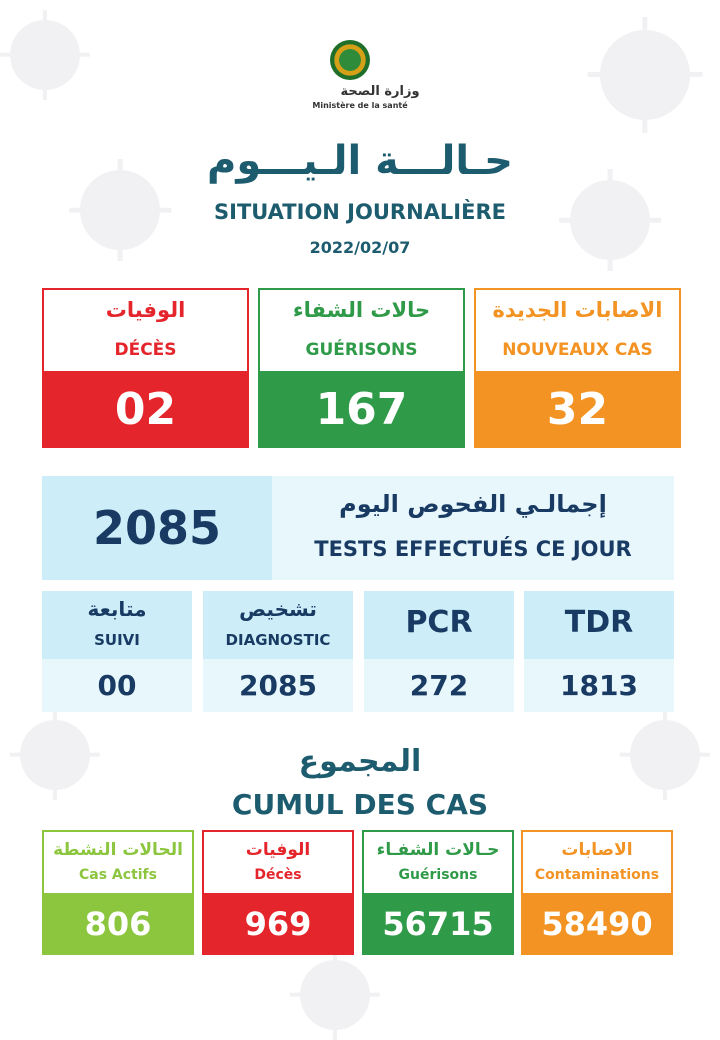 This screenshot has height=1040, width=720. I want to click on ministry-emblem-icon, so click(350, 60).